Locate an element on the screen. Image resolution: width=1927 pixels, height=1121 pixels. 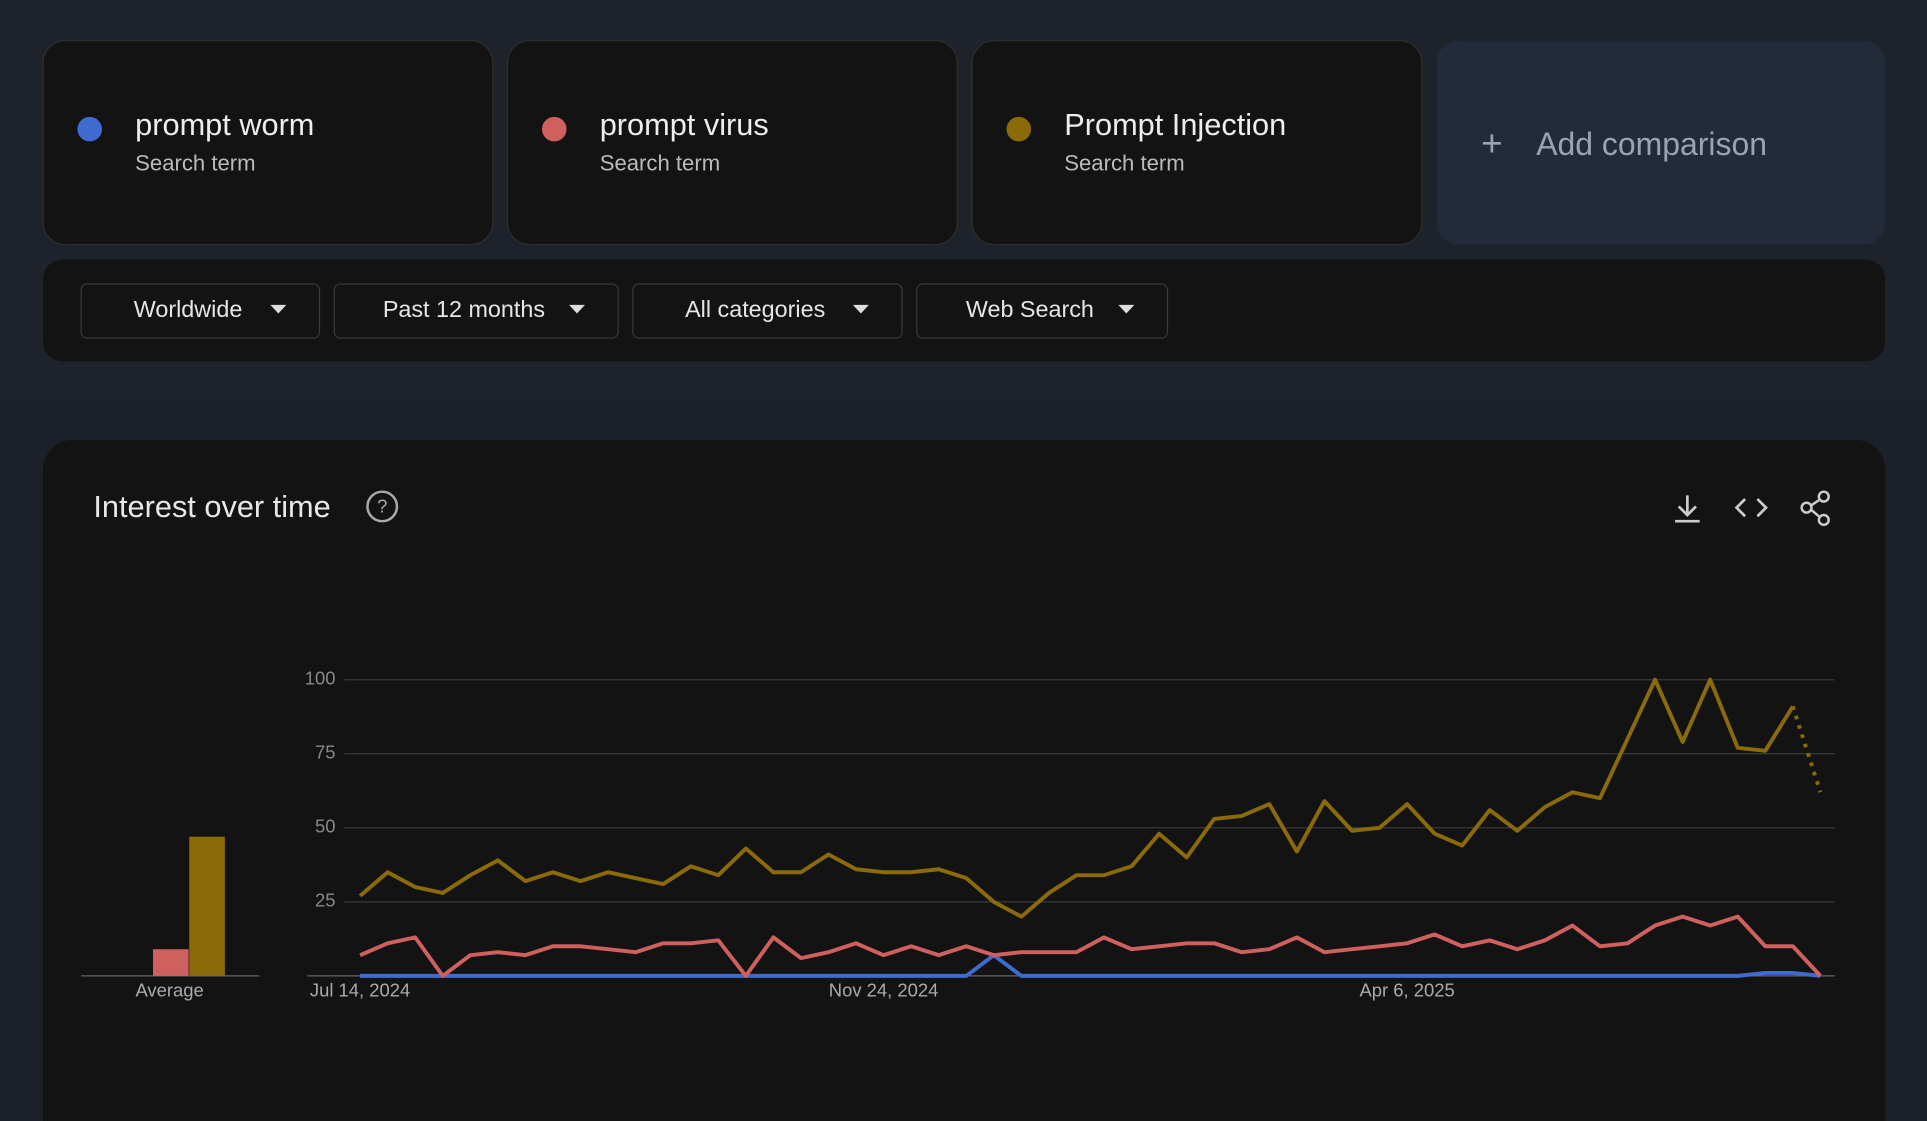
share-icon is located at coordinates (1815, 508).